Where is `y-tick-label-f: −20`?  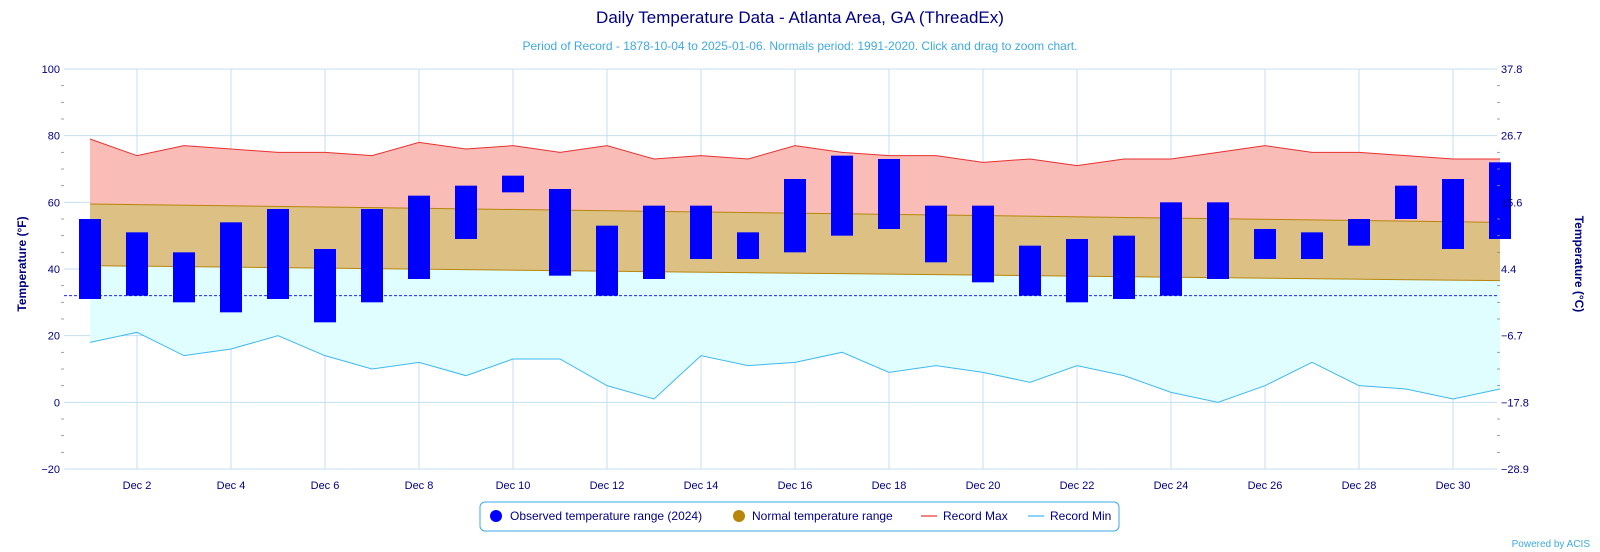
y-tick-label-f: −20 is located at coordinates (50, 470).